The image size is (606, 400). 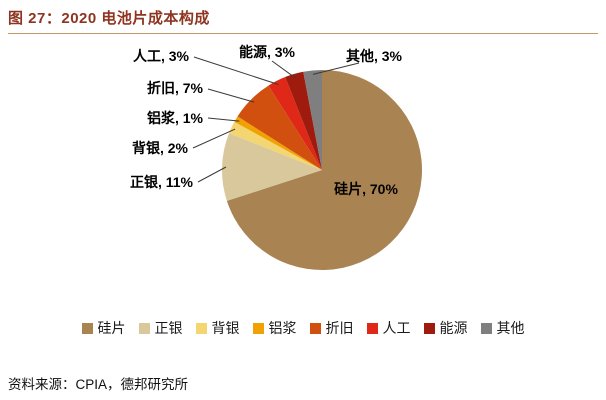 What do you see at coordinates (303, 328) in the screenshot?
I see `chart-legend: 硅片 正银 背银 铝浆 折旧 人工 能源 其他` at bounding box center [303, 328].